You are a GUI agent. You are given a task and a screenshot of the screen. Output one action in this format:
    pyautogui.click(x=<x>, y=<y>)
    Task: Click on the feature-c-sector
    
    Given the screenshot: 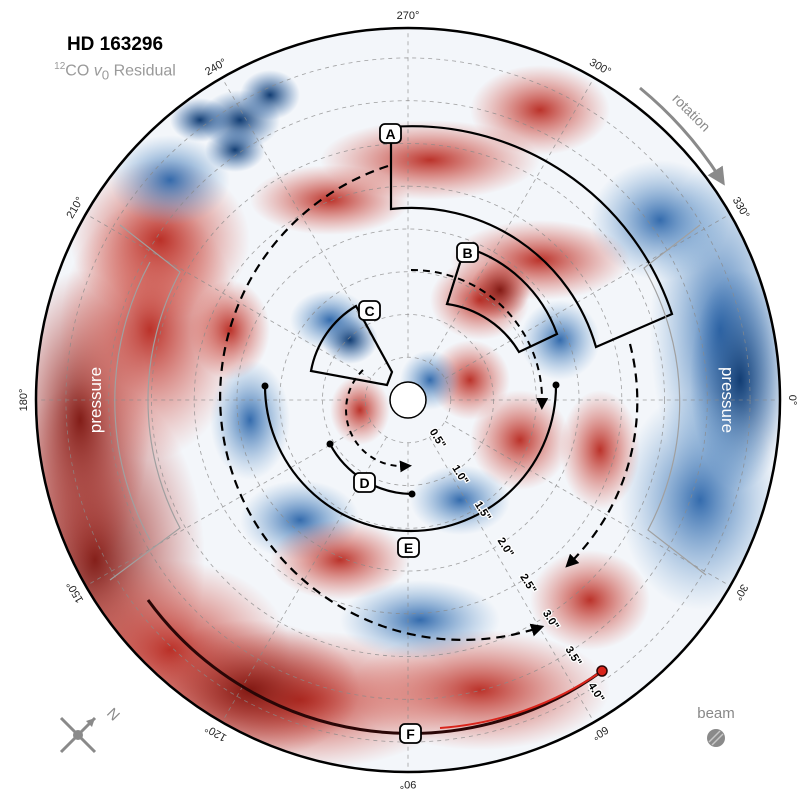 What is the action you would take?
    pyautogui.click(x=351, y=345)
    